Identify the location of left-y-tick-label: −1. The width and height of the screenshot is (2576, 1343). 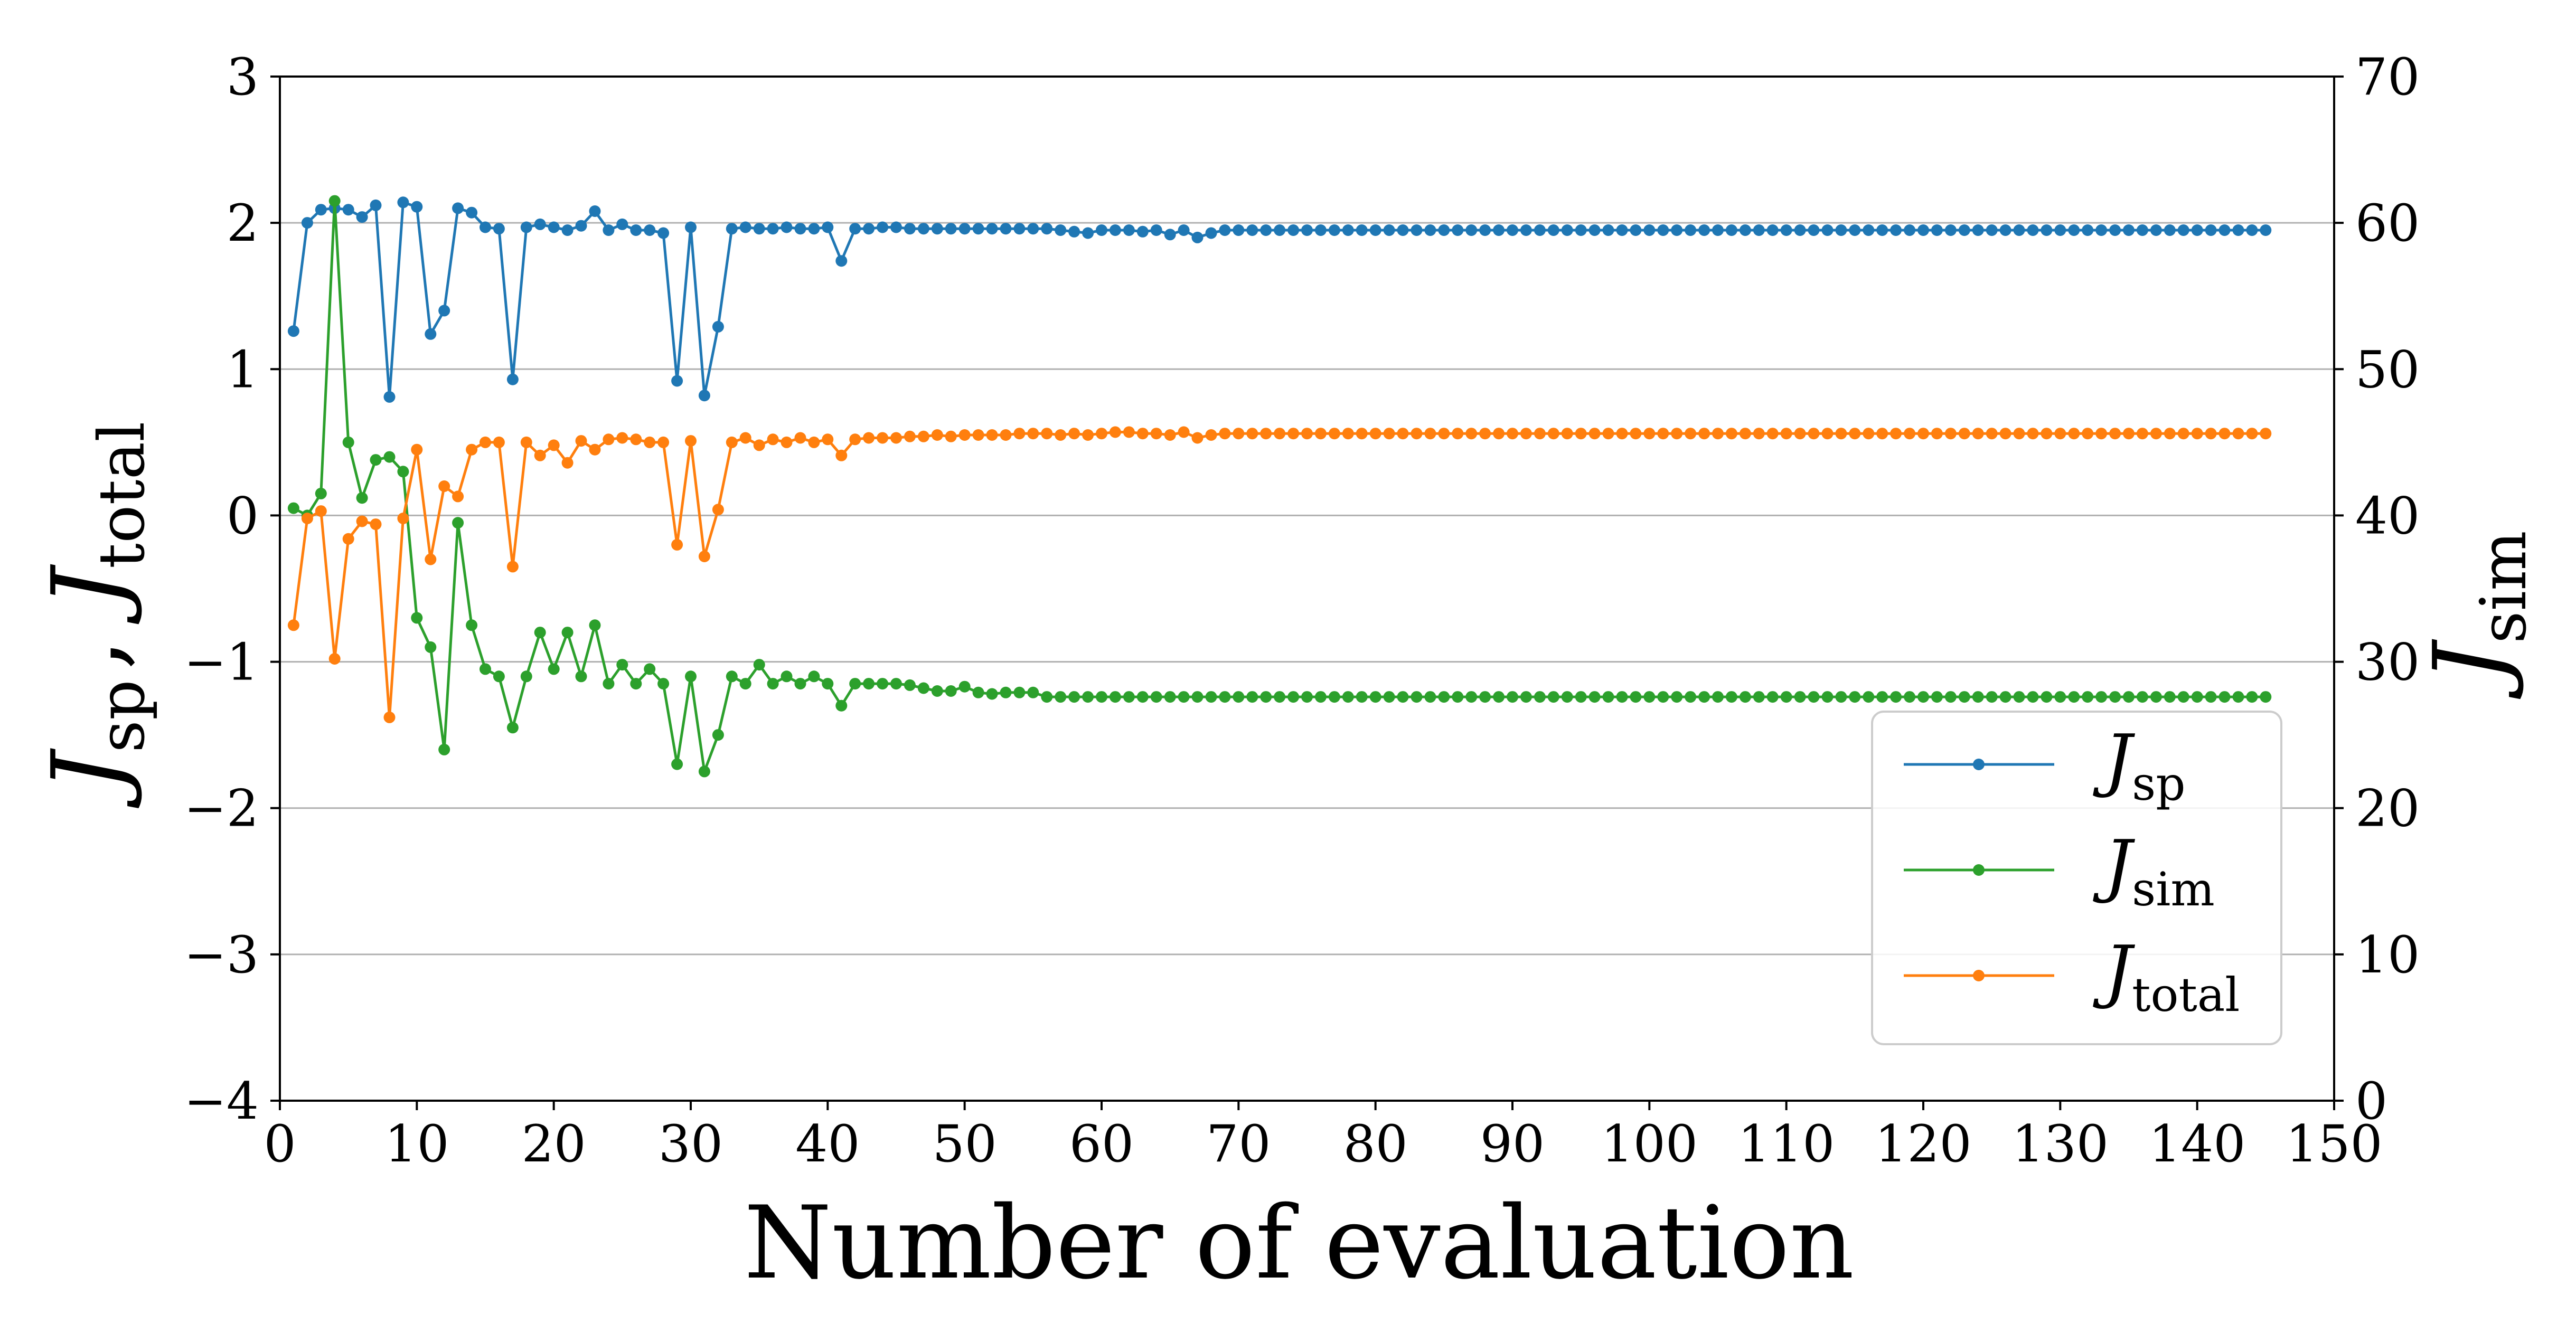
(221, 662).